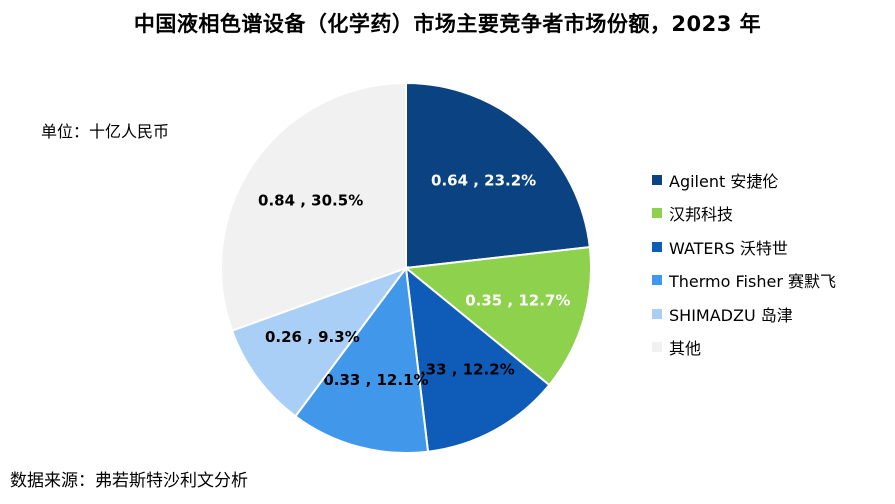 The width and height of the screenshot is (895, 504). What do you see at coordinates (462, 370) in the screenshot?
I see `slice-data-label-2: 0.33 , 12.2%` at bounding box center [462, 370].